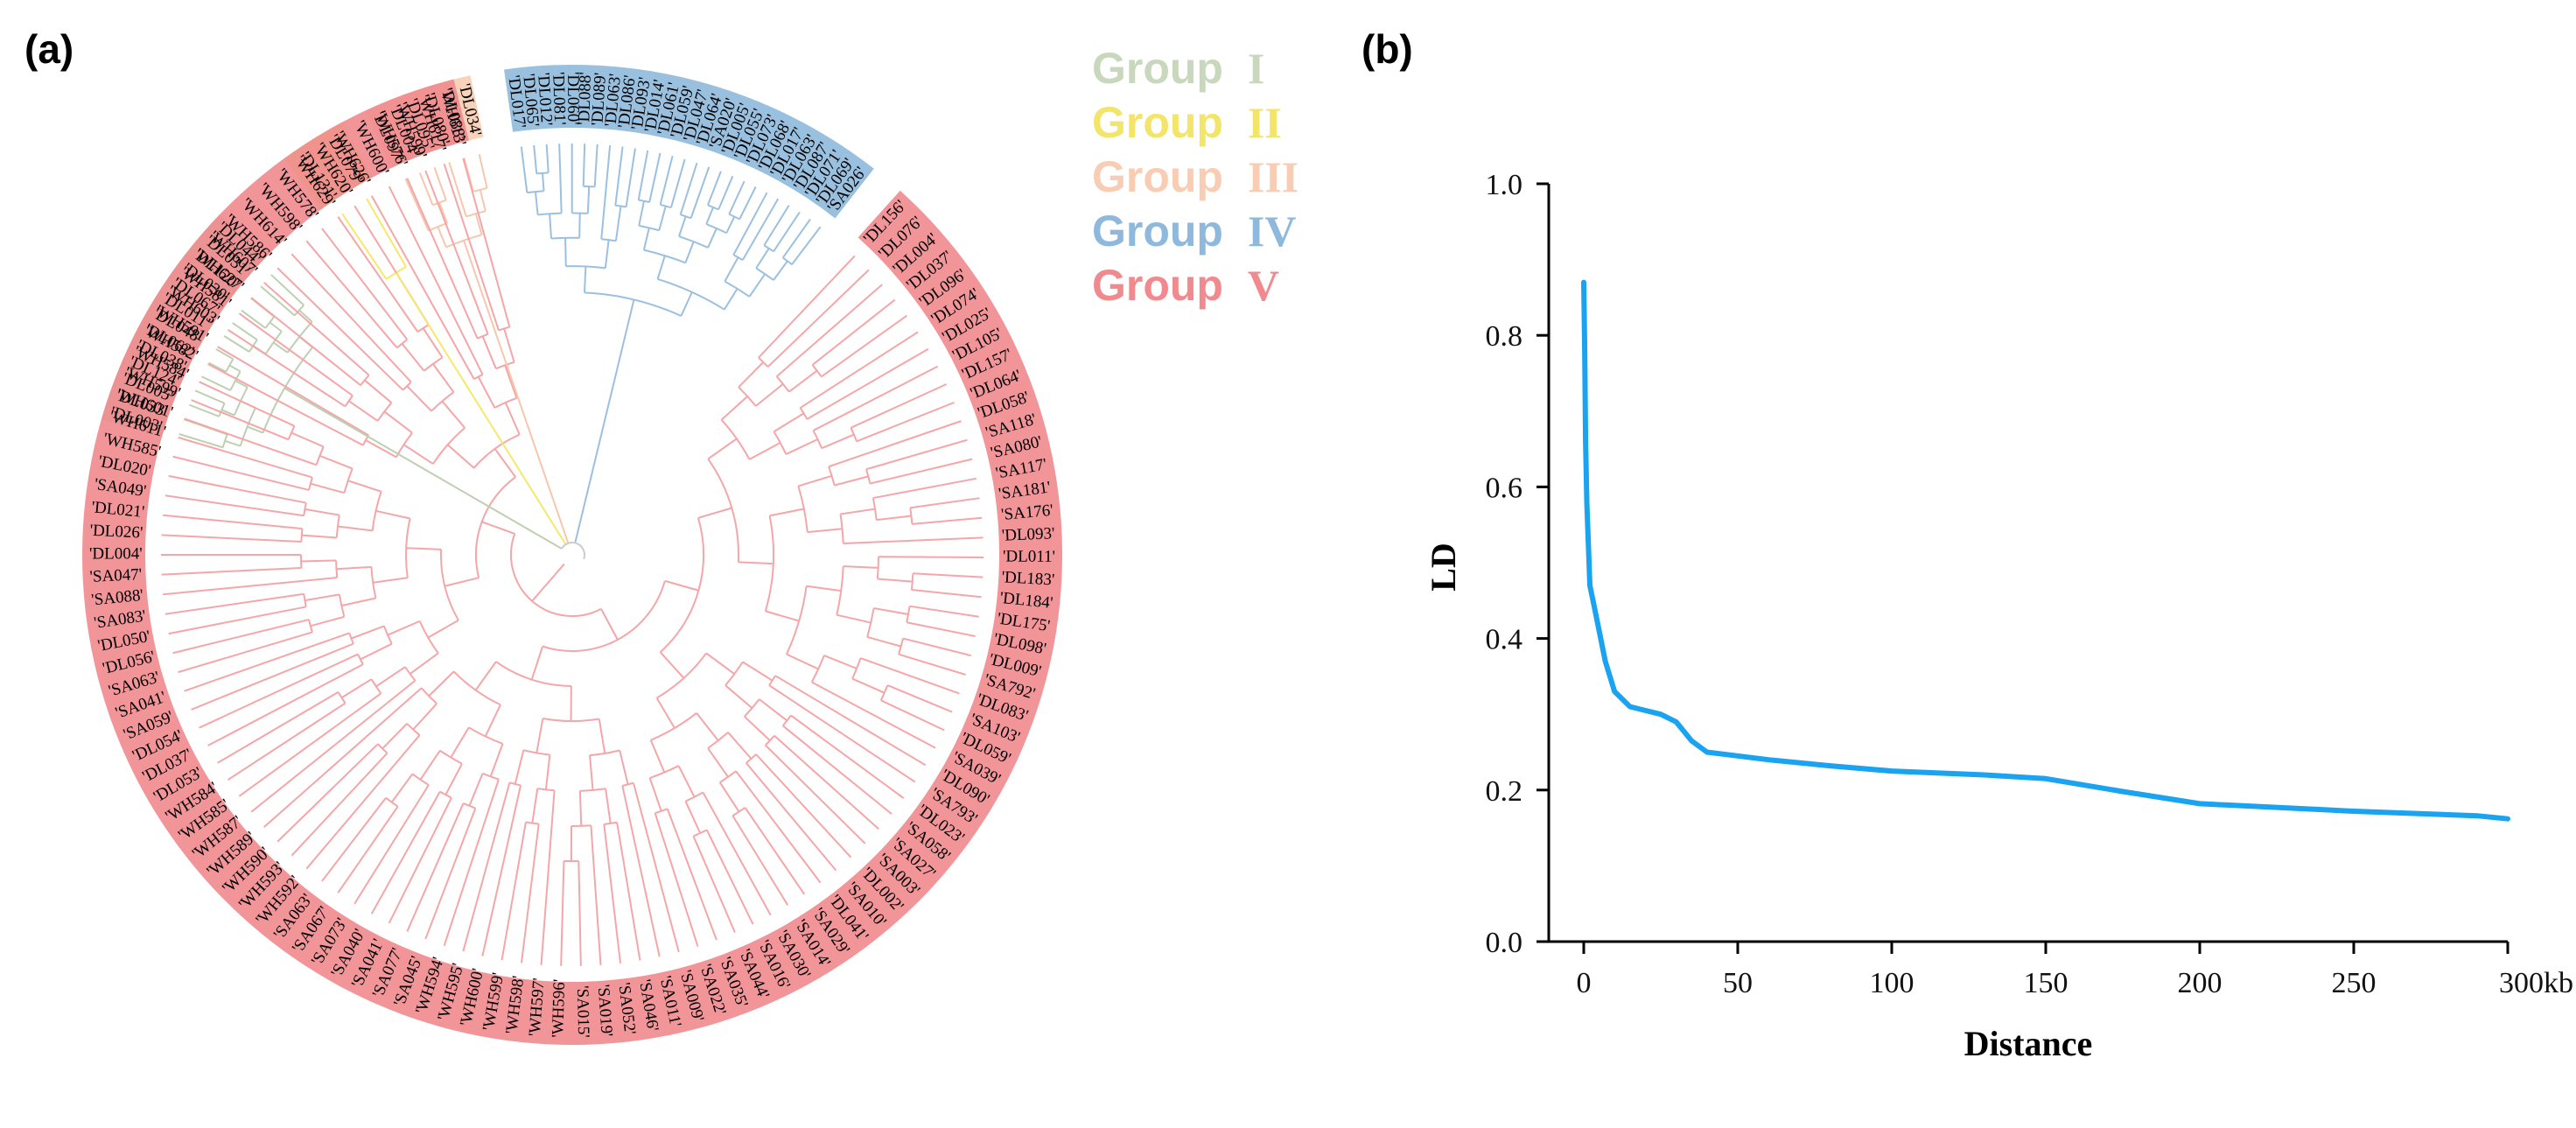 The height and width of the screenshot is (1128, 2576). I want to click on y-tick-label: 0.2, so click(1504, 791).